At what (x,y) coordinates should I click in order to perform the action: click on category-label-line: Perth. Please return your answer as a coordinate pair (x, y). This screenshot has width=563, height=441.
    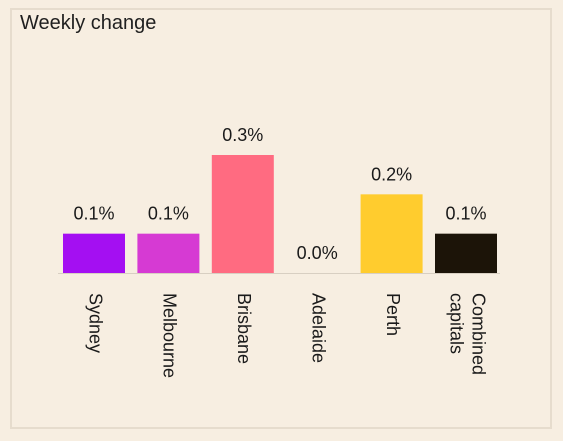
    Looking at the image, I should click on (393, 314).